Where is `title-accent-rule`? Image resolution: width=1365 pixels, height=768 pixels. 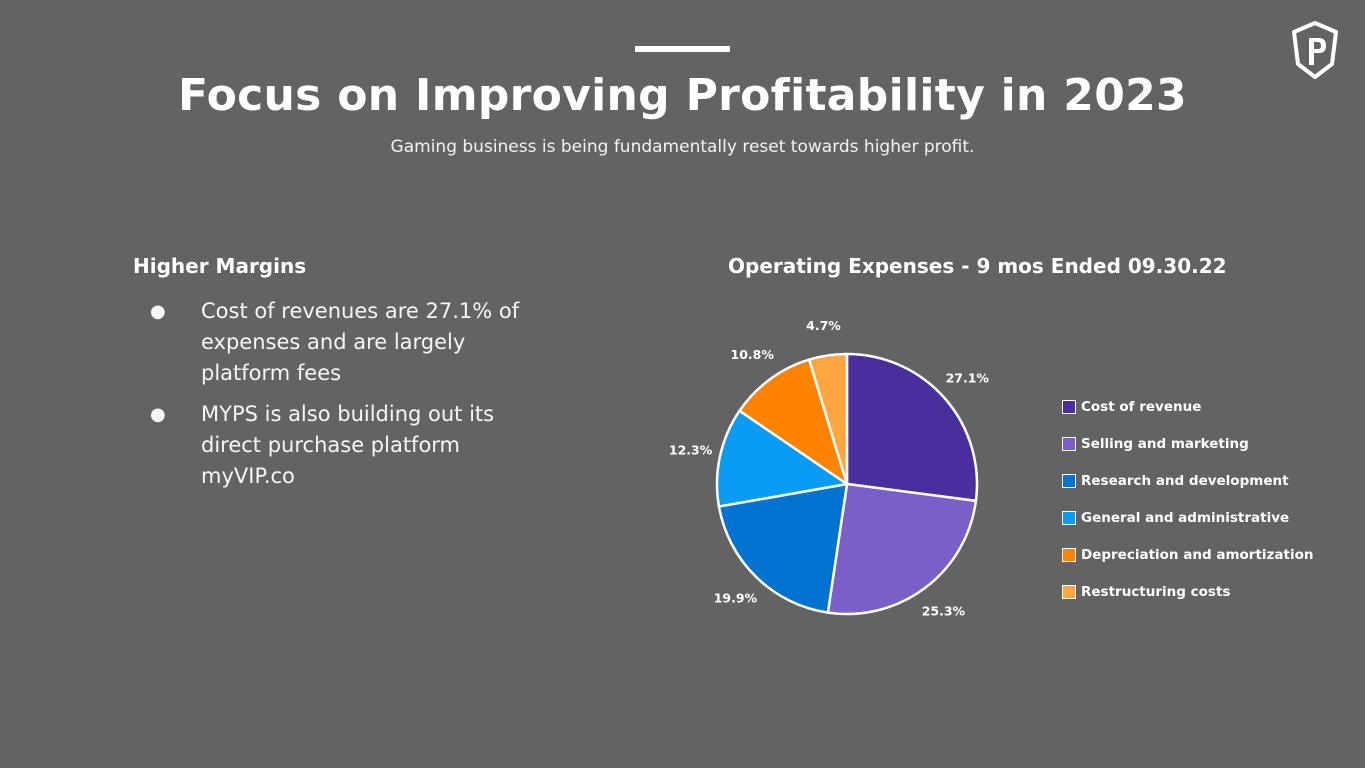 title-accent-rule is located at coordinates (682, 49).